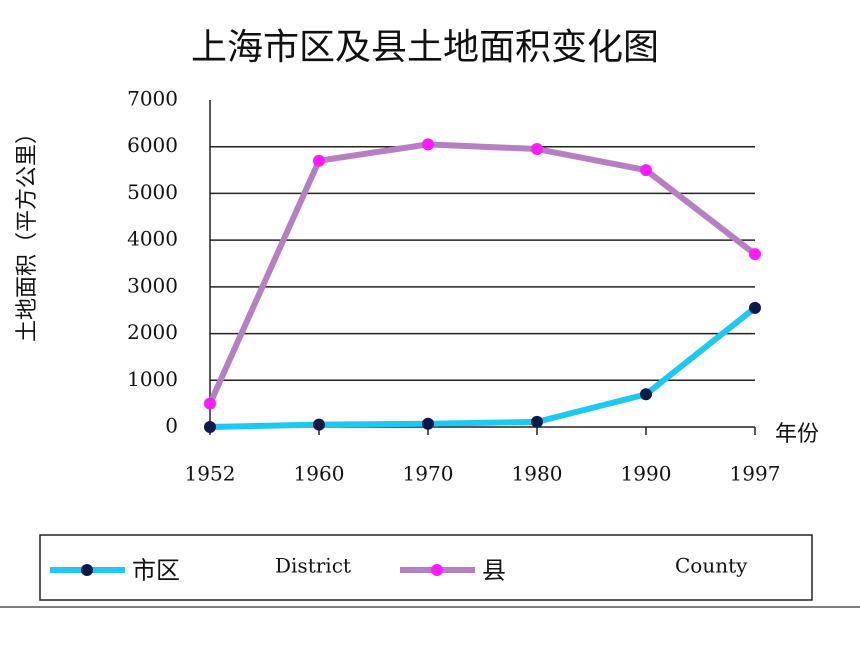 The width and height of the screenshot is (860, 645). I want to click on legend-label-en: District, so click(313, 566).